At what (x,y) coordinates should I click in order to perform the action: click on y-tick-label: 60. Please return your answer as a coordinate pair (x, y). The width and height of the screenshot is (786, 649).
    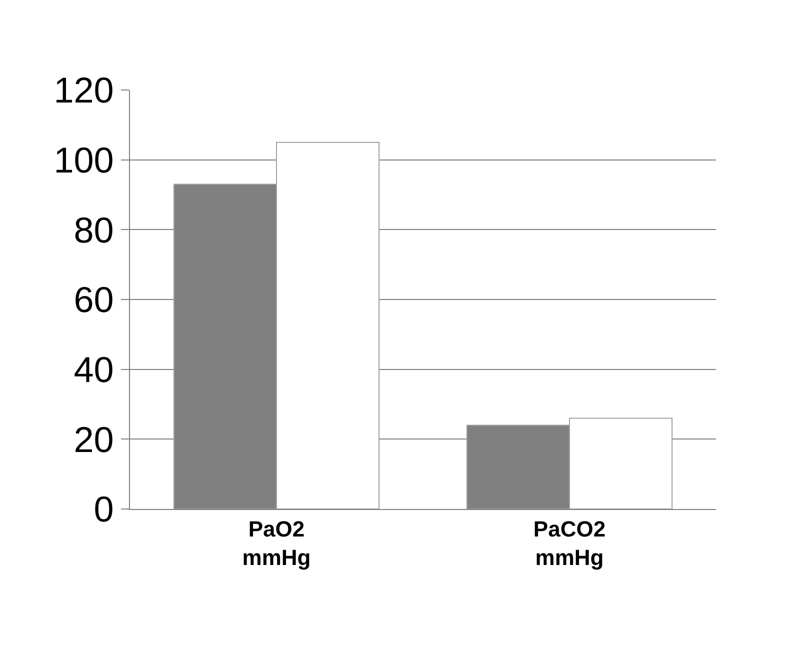
    Looking at the image, I should click on (94, 299).